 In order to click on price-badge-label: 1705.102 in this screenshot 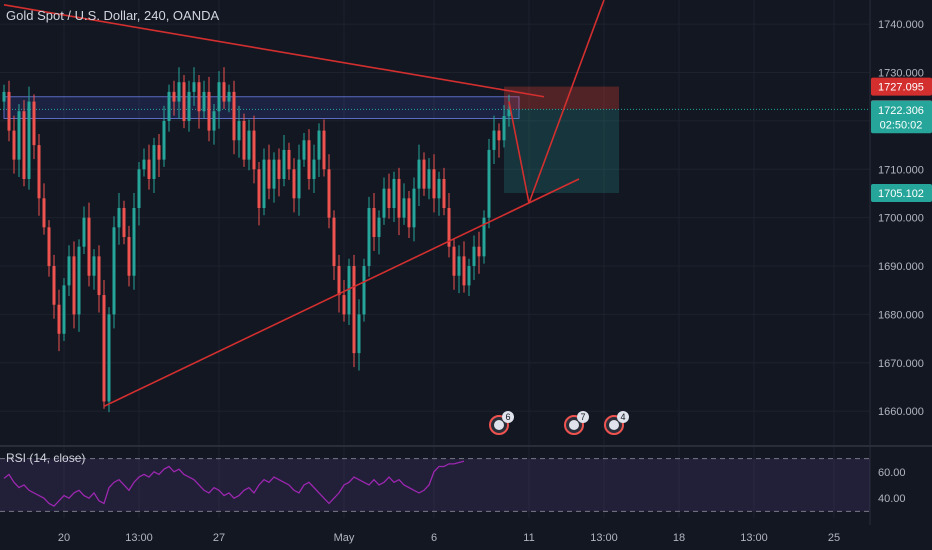, I will do `click(901, 194)`.